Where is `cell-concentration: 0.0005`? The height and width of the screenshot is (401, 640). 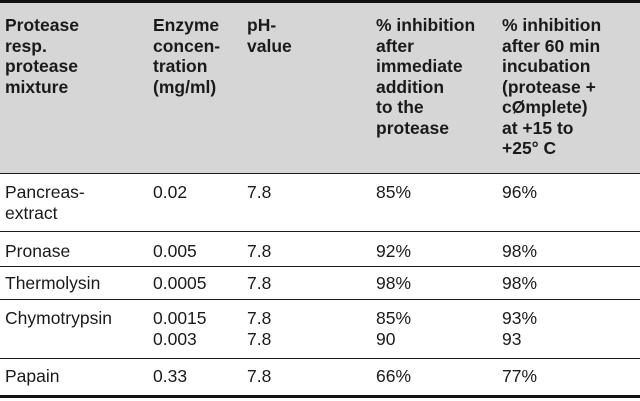 cell-concentration: 0.0005 is located at coordinates (180, 283).